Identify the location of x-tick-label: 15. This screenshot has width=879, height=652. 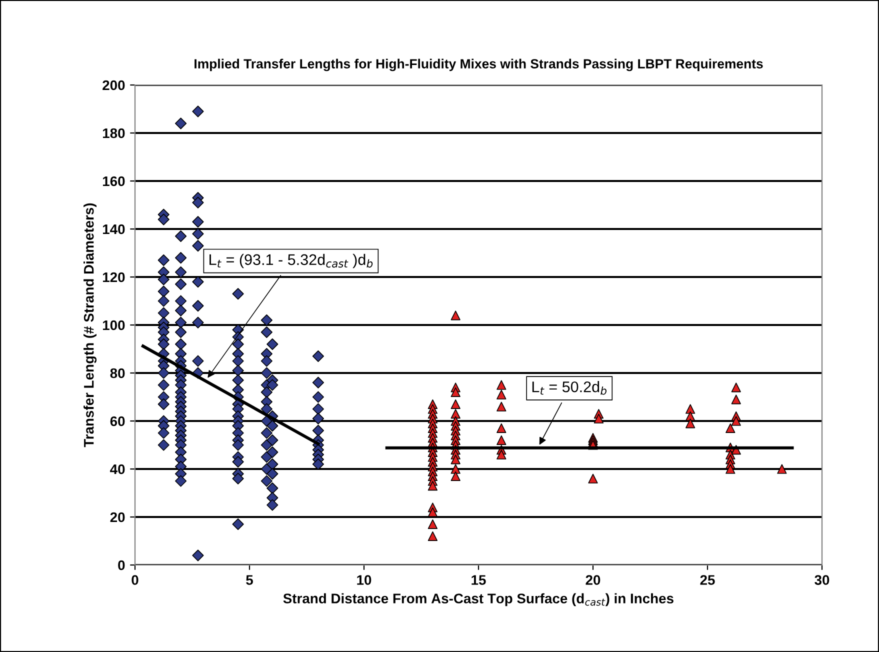
(479, 580).